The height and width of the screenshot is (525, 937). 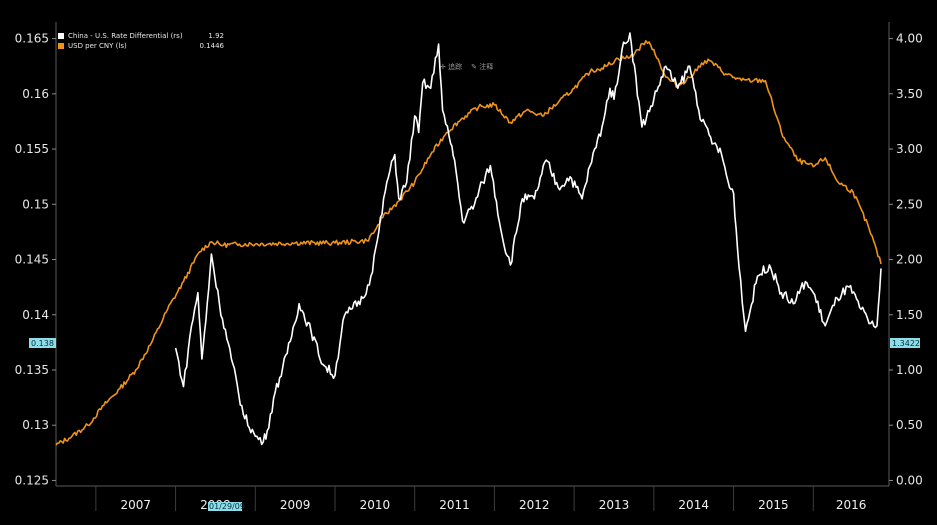 What do you see at coordinates (35, 315) in the screenshot?
I see `left-tick-label: 0.14` at bounding box center [35, 315].